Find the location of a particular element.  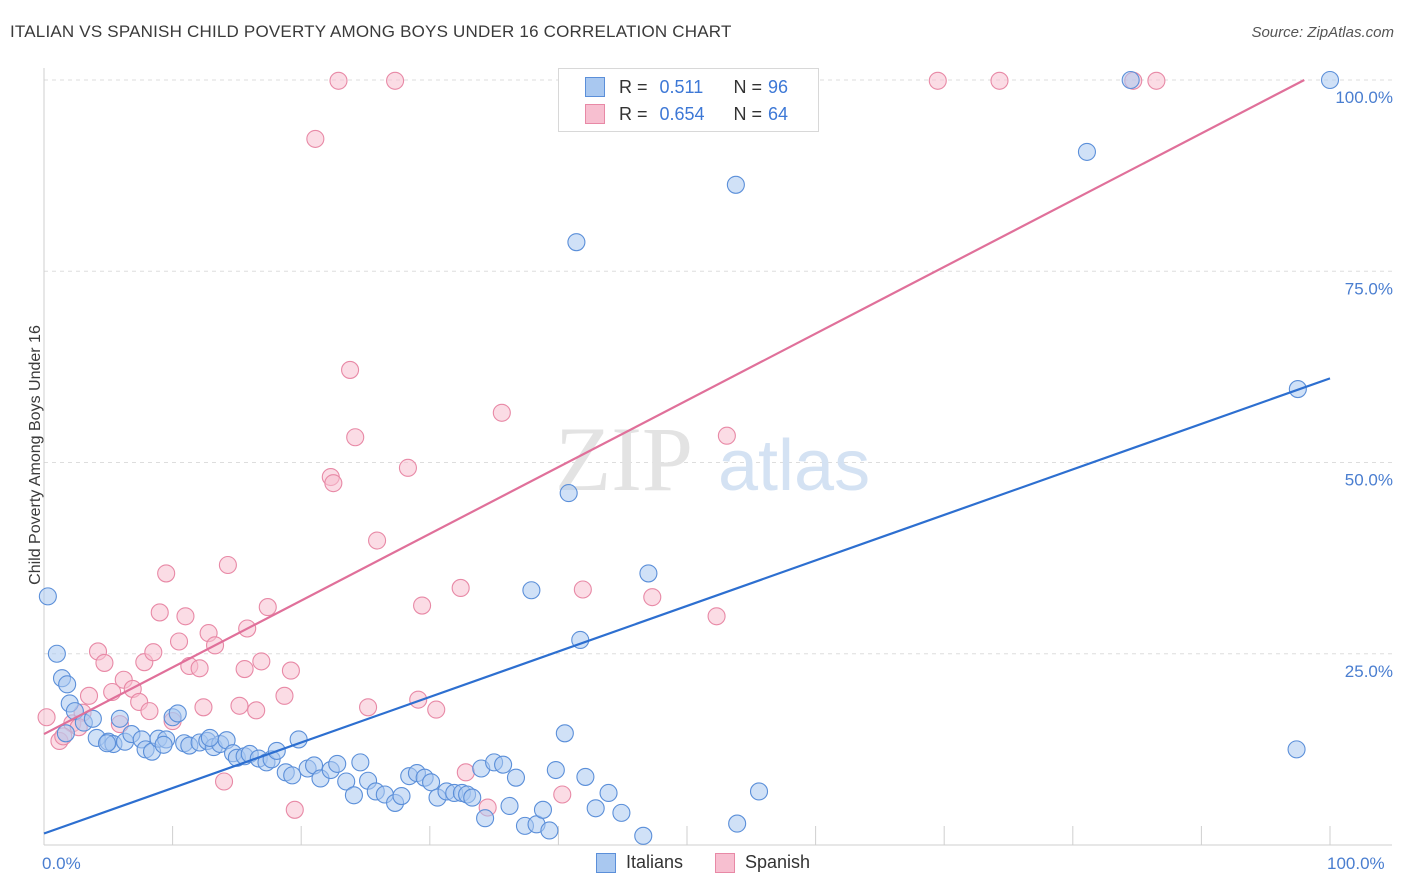

y-tick-label: 25.0% is located at coordinates (1369, 671).